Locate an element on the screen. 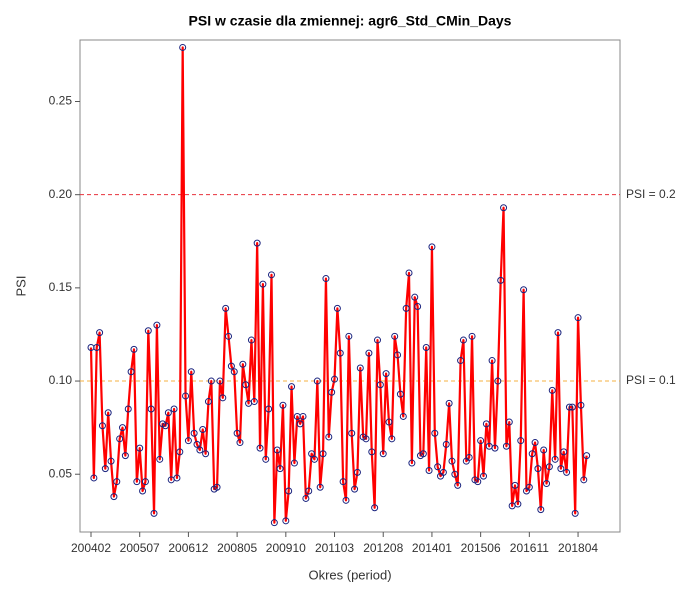 This screenshot has height=600, width=700. y-tick-label: 0.25 is located at coordinates (61, 101).